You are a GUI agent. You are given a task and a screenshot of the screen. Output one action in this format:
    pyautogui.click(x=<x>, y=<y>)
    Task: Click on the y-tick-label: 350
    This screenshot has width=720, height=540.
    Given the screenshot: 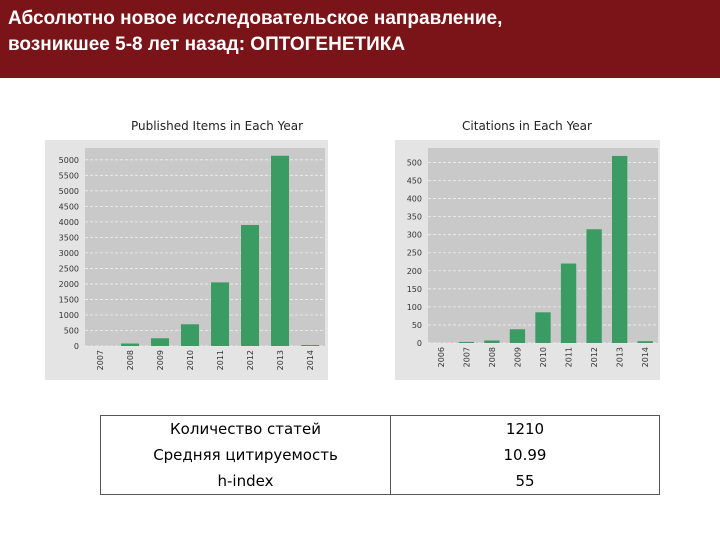 What is the action you would take?
    pyautogui.click(x=414, y=217)
    